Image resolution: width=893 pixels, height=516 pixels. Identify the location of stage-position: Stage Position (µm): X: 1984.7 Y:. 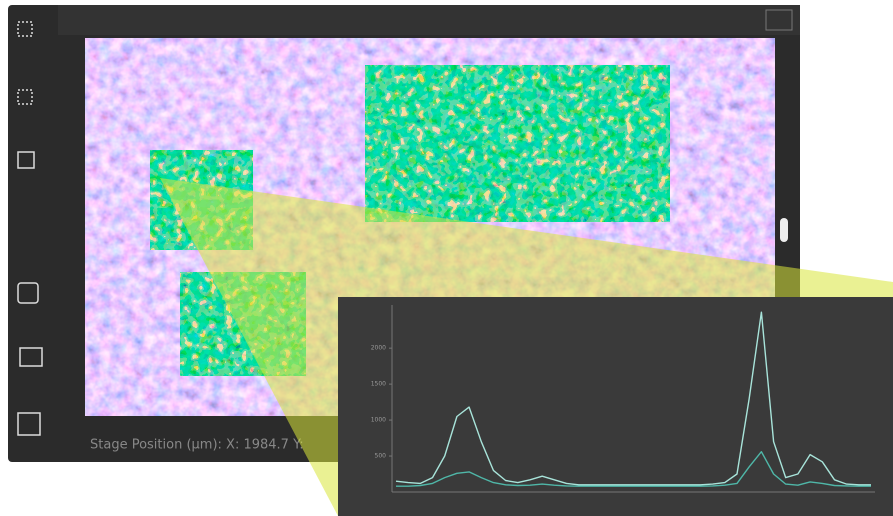
(197, 445).